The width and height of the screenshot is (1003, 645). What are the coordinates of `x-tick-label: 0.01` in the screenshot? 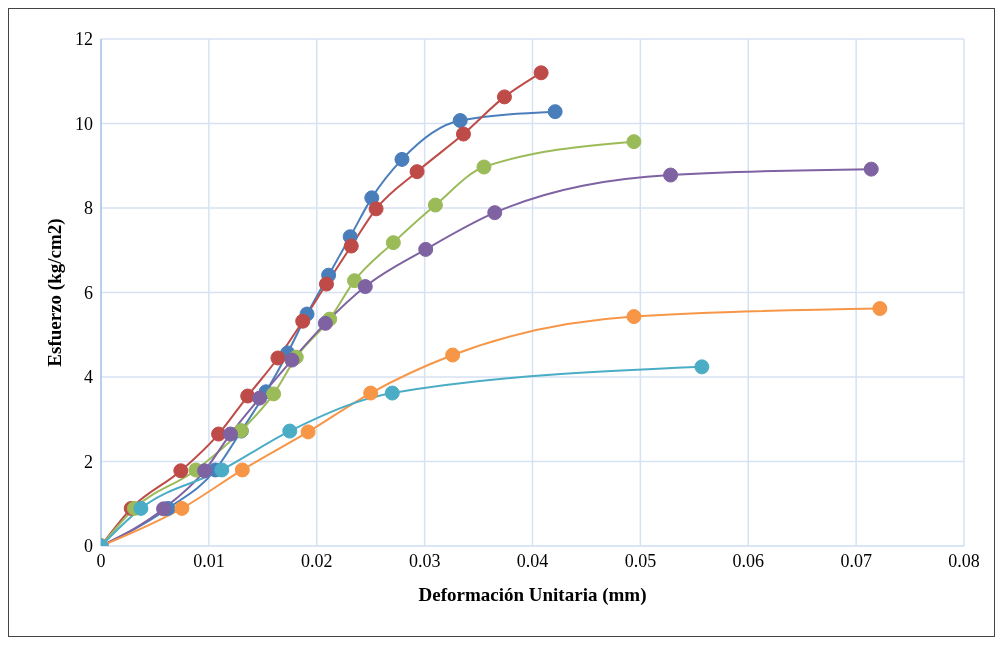 It's located at (209, 560).